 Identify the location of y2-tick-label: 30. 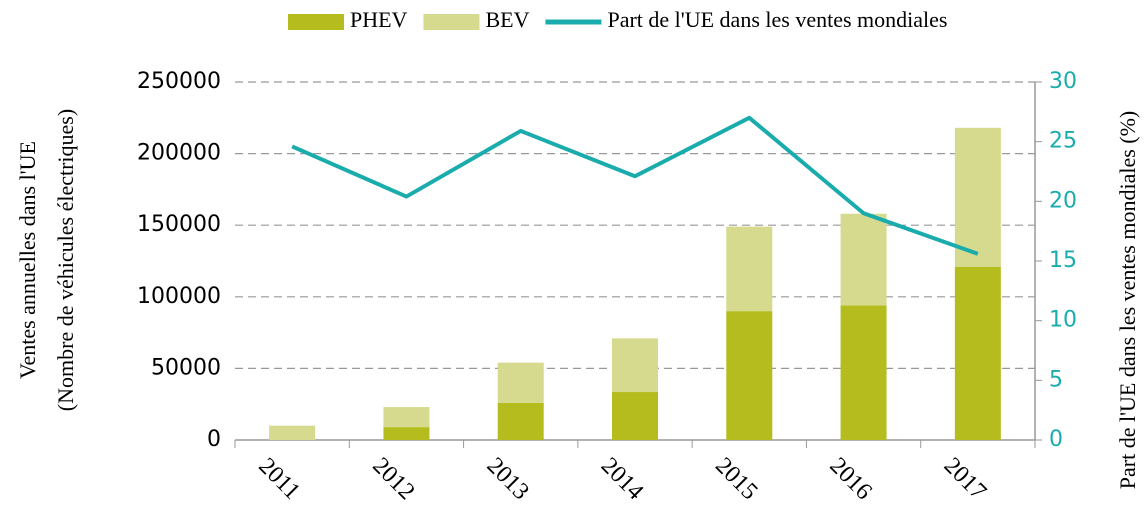
(1063, 81).